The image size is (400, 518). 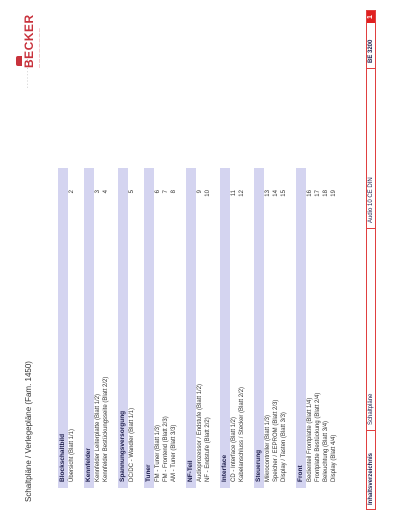 I want to click on toc-section-heading: Steuerung, so click(x=259, y=328).